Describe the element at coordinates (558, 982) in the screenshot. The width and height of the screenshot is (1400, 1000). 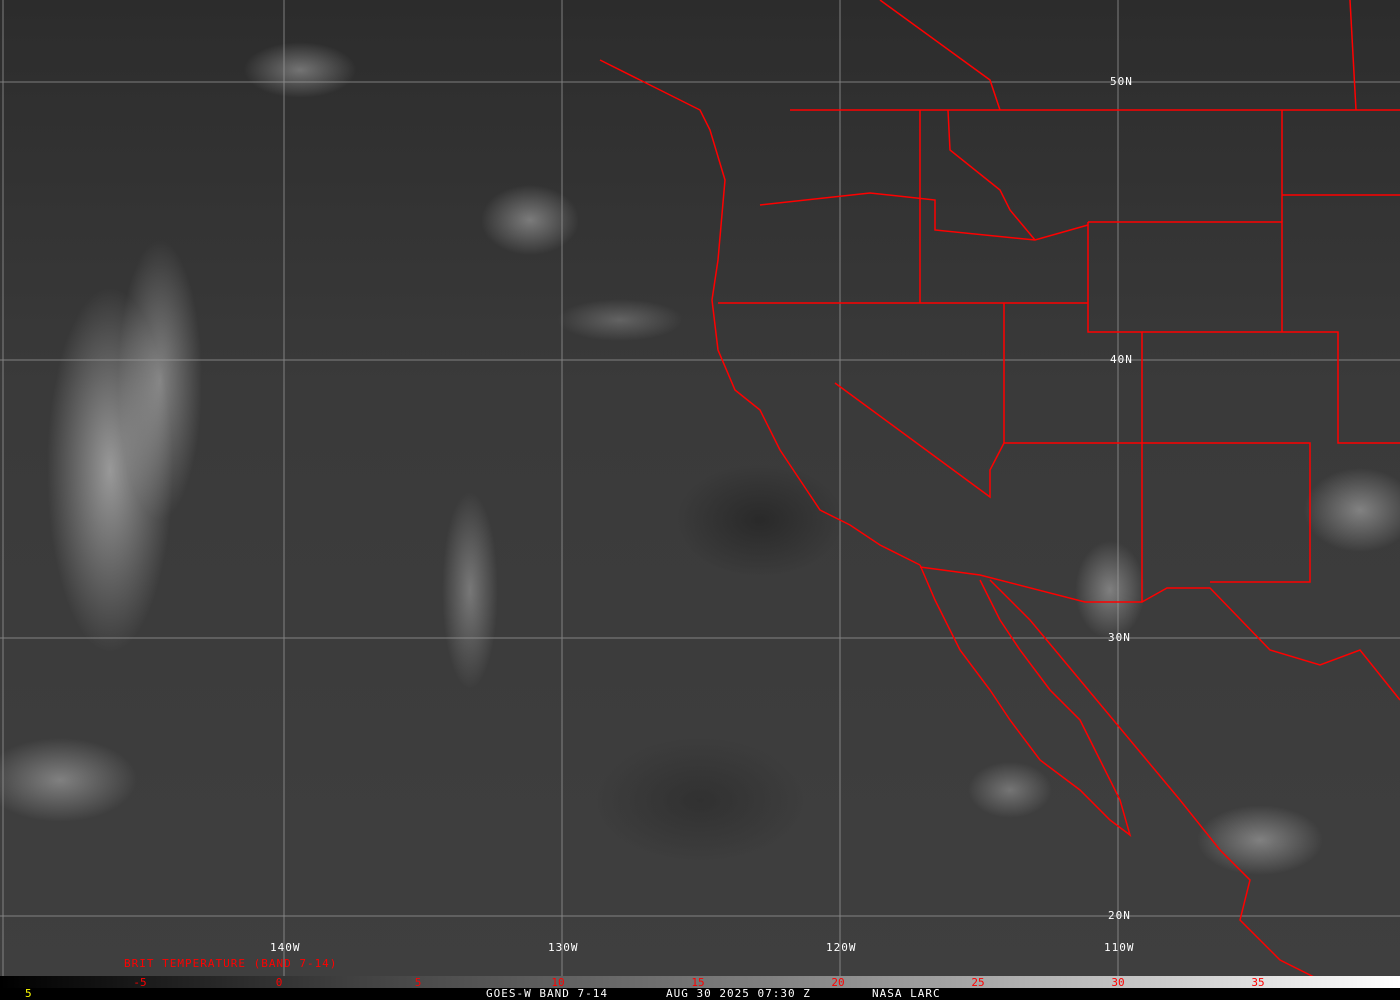
I see `colorbar-tick: 10` at that location.